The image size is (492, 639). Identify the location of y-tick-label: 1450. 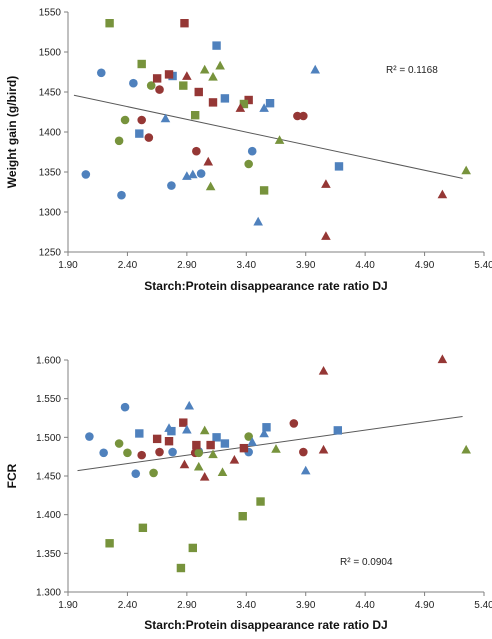
(50, 93).